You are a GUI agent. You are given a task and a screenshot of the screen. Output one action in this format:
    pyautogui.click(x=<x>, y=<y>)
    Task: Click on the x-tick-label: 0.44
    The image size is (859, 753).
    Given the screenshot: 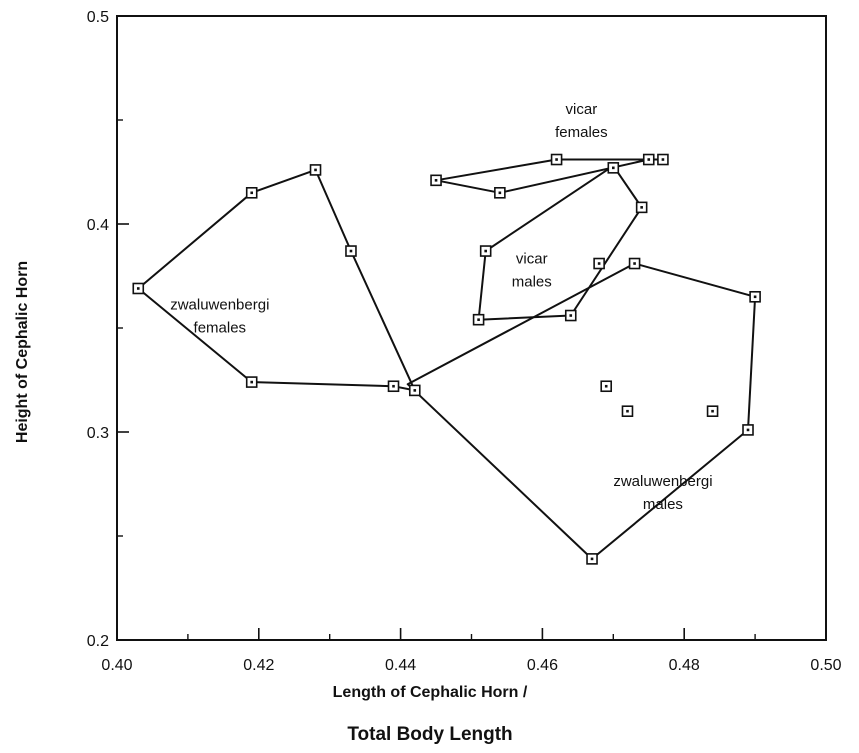 What is the action you would take?
    pyautogui.click(x=400, y=665)
    